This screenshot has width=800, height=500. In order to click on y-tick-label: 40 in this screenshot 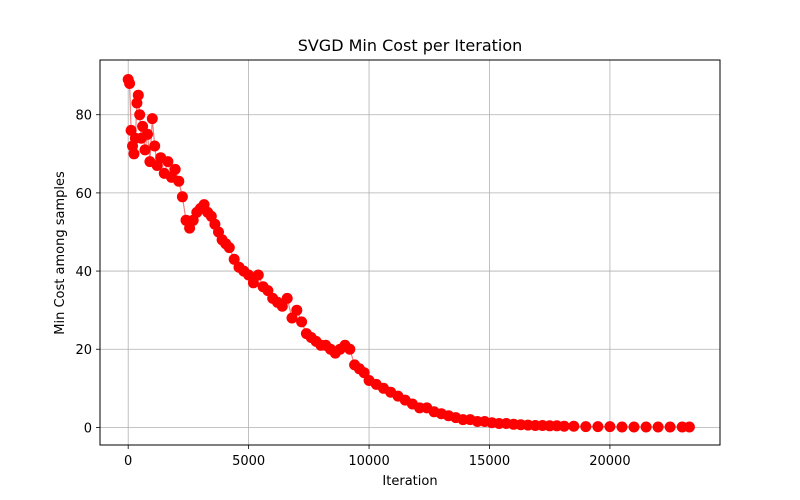, I will do `click(83, 272)`.